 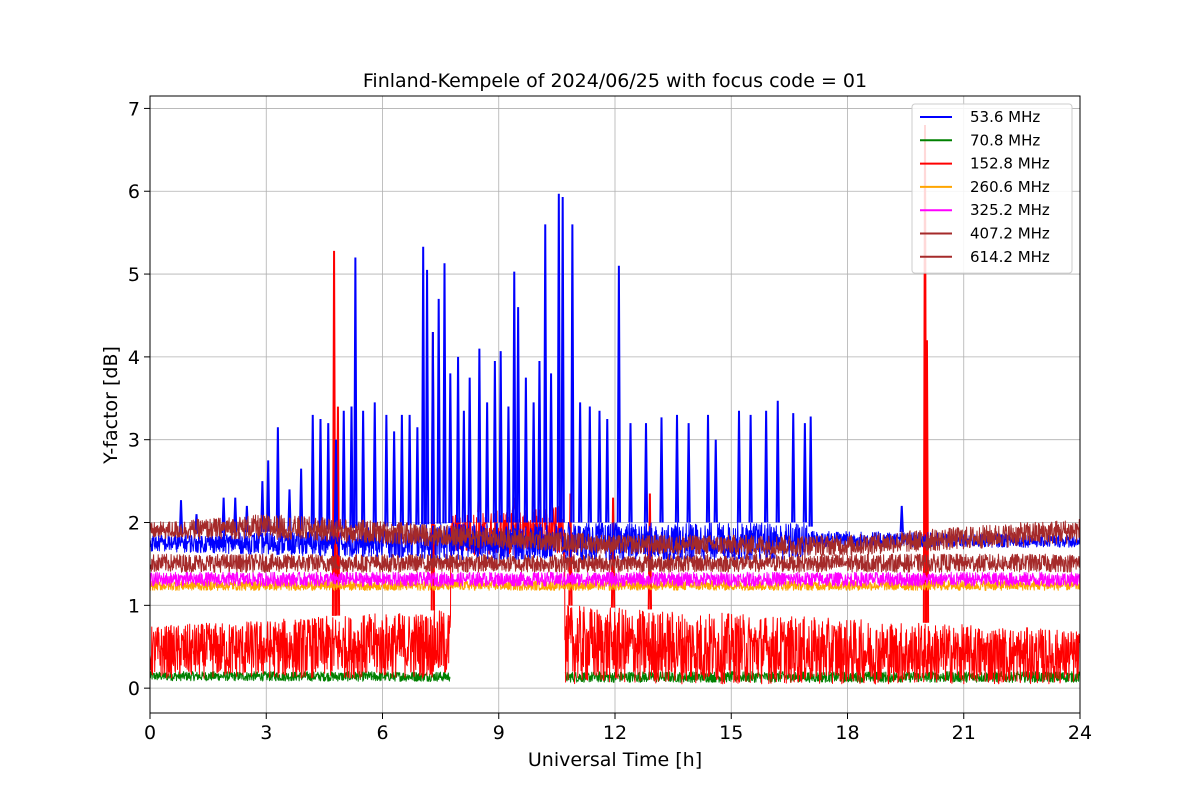 What do you see at coordinates (731, 733) in the screenshot?
I see `x-tick-label: 15` at bounding box center [731, 733].